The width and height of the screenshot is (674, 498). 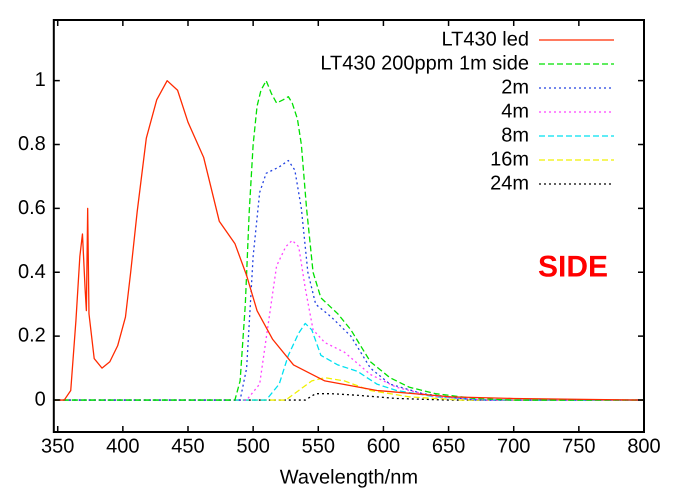 I want to click on x-tick-label: 600, so click(x=383, y=447).